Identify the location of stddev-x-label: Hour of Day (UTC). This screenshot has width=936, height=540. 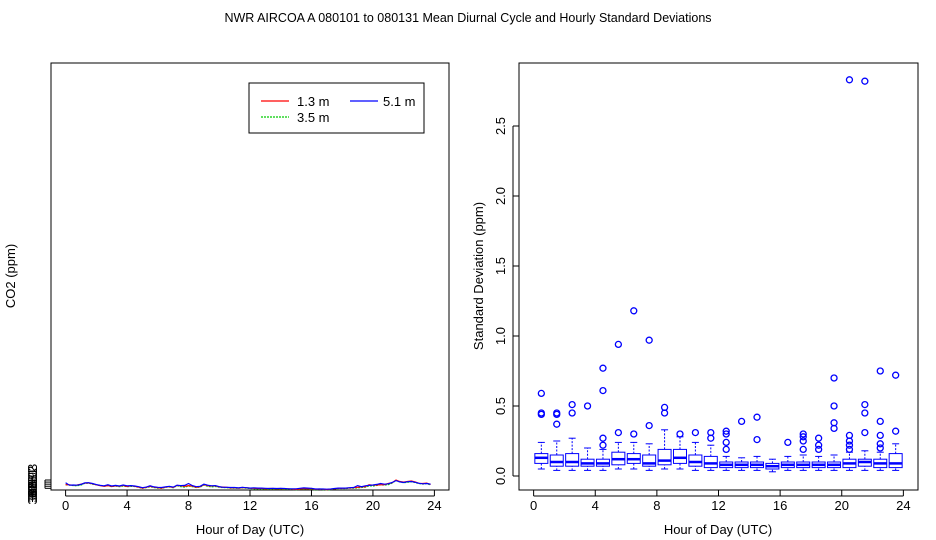
(718, 529).